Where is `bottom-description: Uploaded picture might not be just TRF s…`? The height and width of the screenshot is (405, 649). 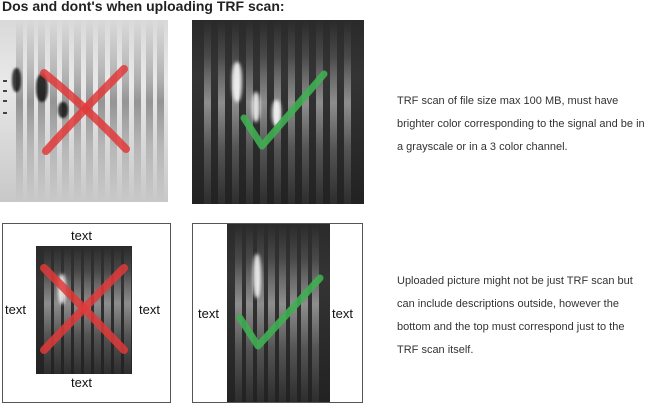
bottom-description: Uploaded picture might not be just TRF s… is located at coordinates (522, 316).